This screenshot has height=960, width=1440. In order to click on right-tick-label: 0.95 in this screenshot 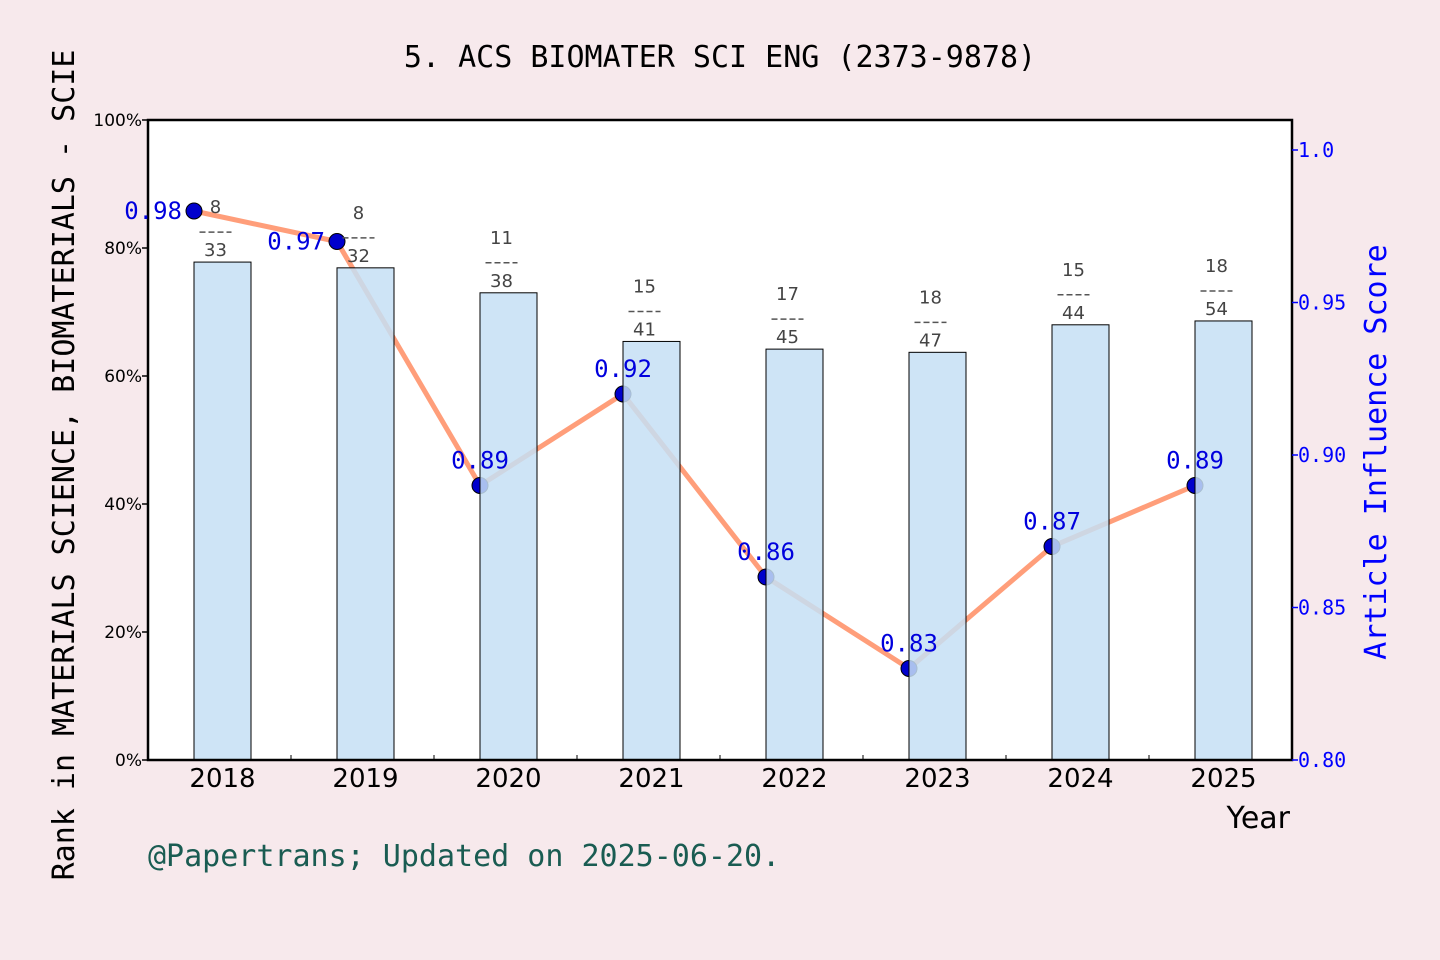, I will do `click(1322, 303)`.